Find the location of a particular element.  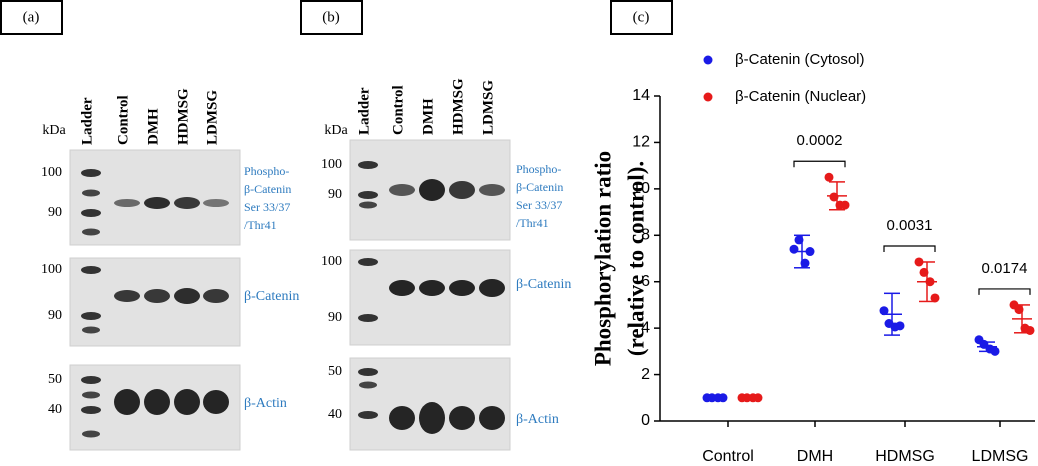

y-axis-label: Phosphorylation ratio is located at coordinates (602, 258).